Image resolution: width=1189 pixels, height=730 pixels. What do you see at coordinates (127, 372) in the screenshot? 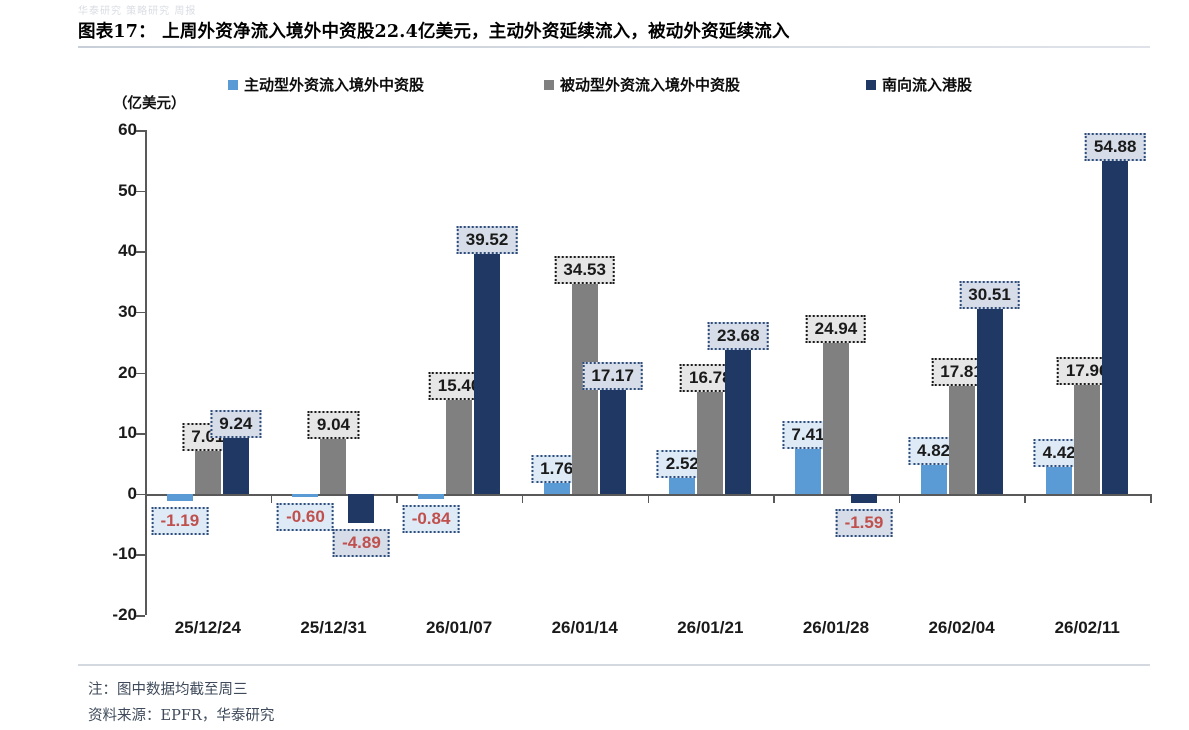
I see `y-tick-label: 20` at bounding box center [127, 372].